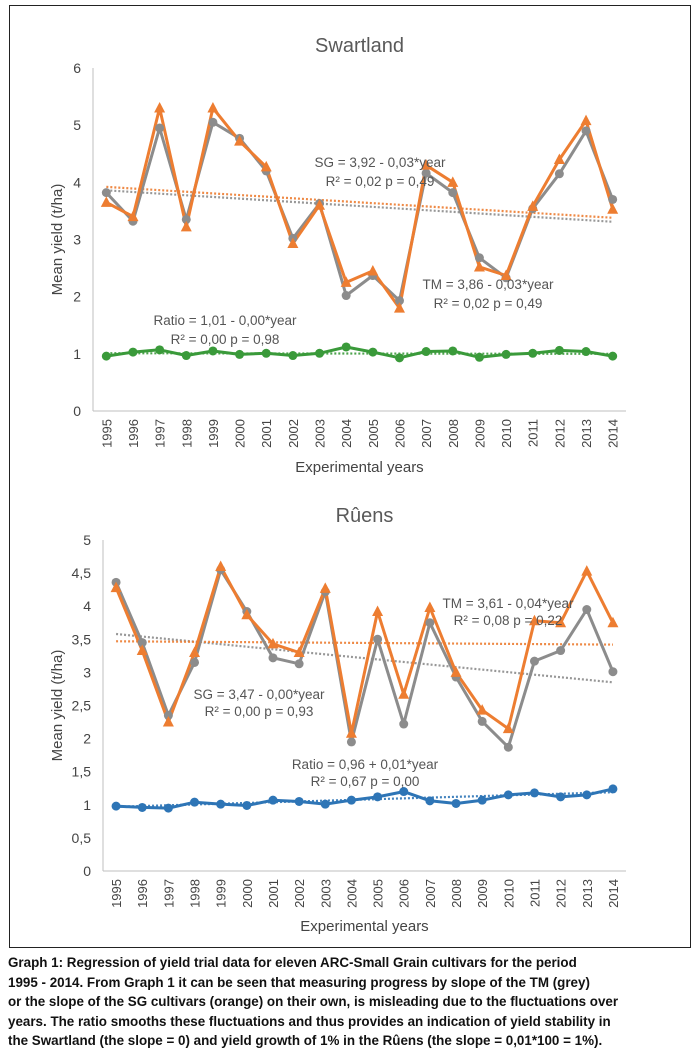 Image resolution: width=700 pixels, height=1061 pixels. What do you see at coordinates (351, 893) in the screenshot?
I see `x-tick-label: 2004` at bounding box center [351, 893].